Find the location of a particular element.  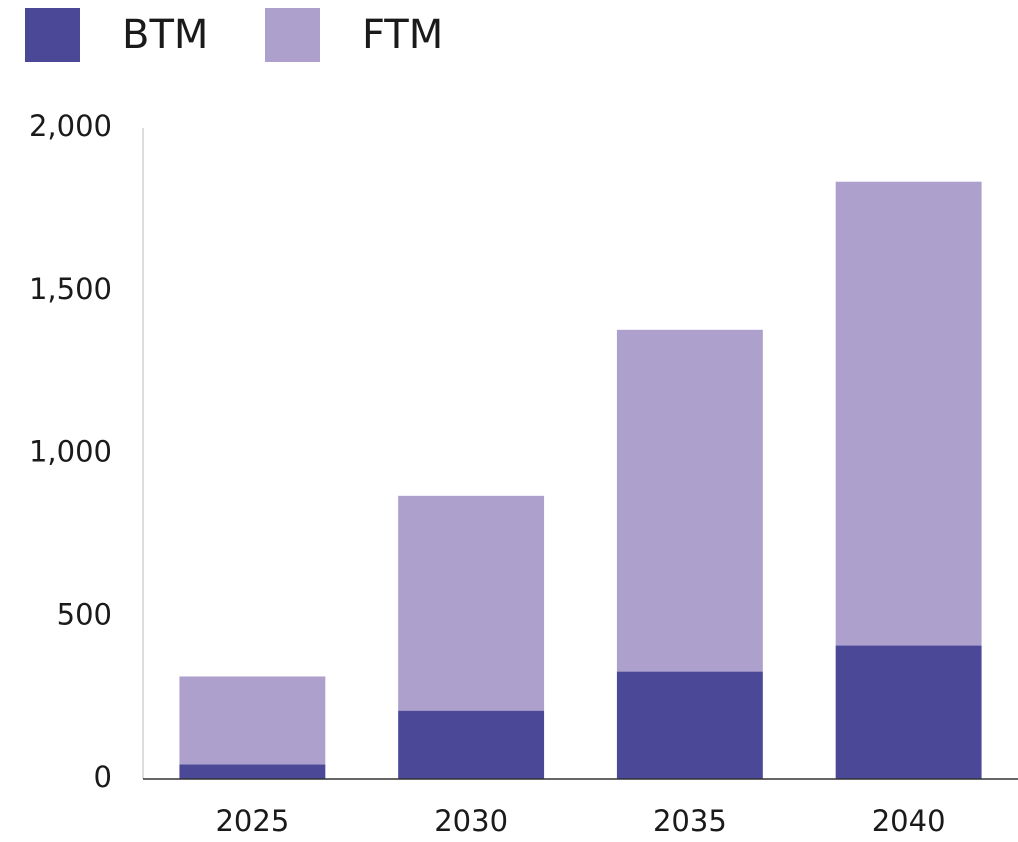

x-tick-label: 2035 is located at coordinates (690, 821).